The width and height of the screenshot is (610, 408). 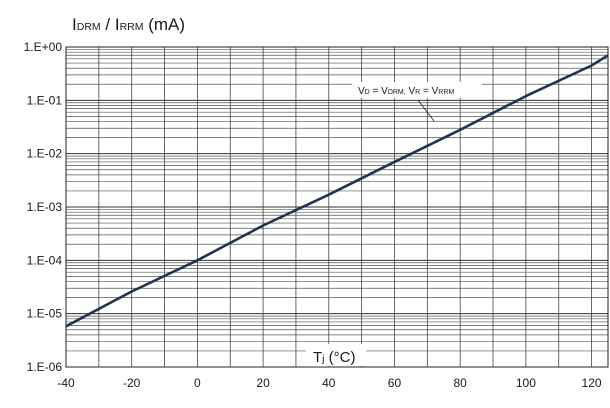 What do you see at coordinates (66, 383) in the screenshot?
I see `x-tick-label: -40` at bounding box center [66, 383].